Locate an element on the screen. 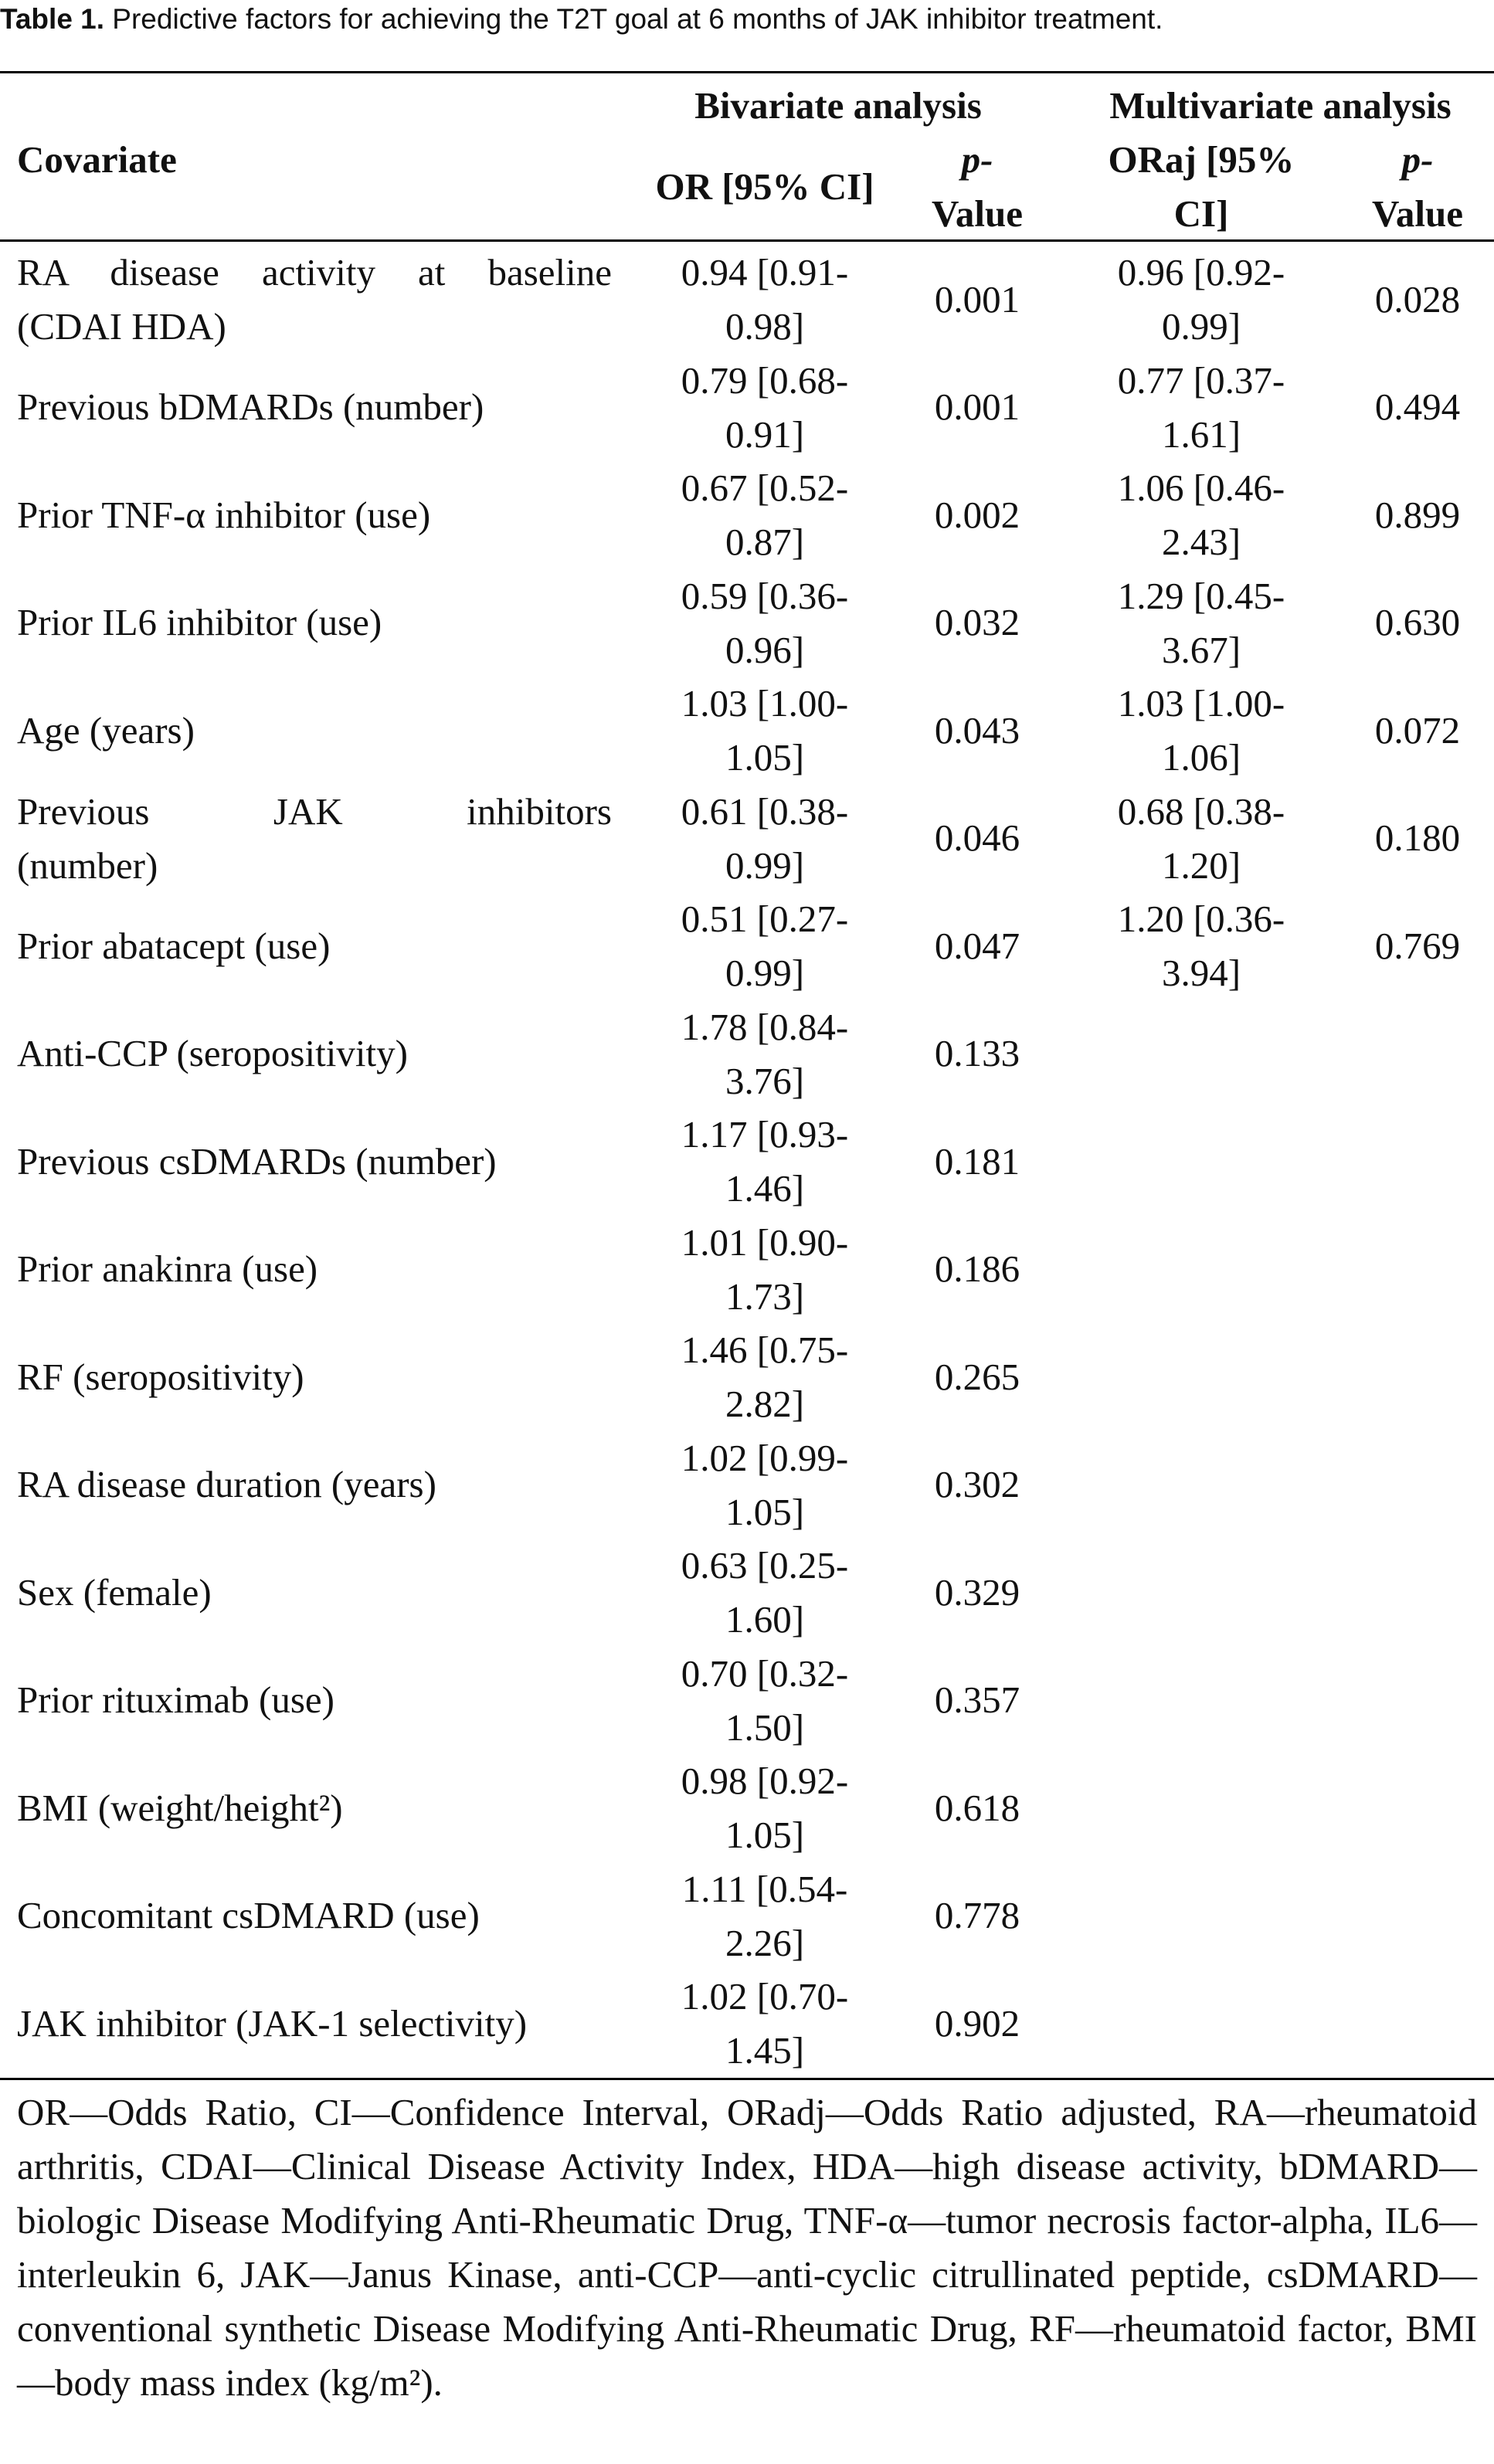 This screenshot has width=1494, height=2464. header-p-value-1-line2: Value is located at coordinates (977, 213).